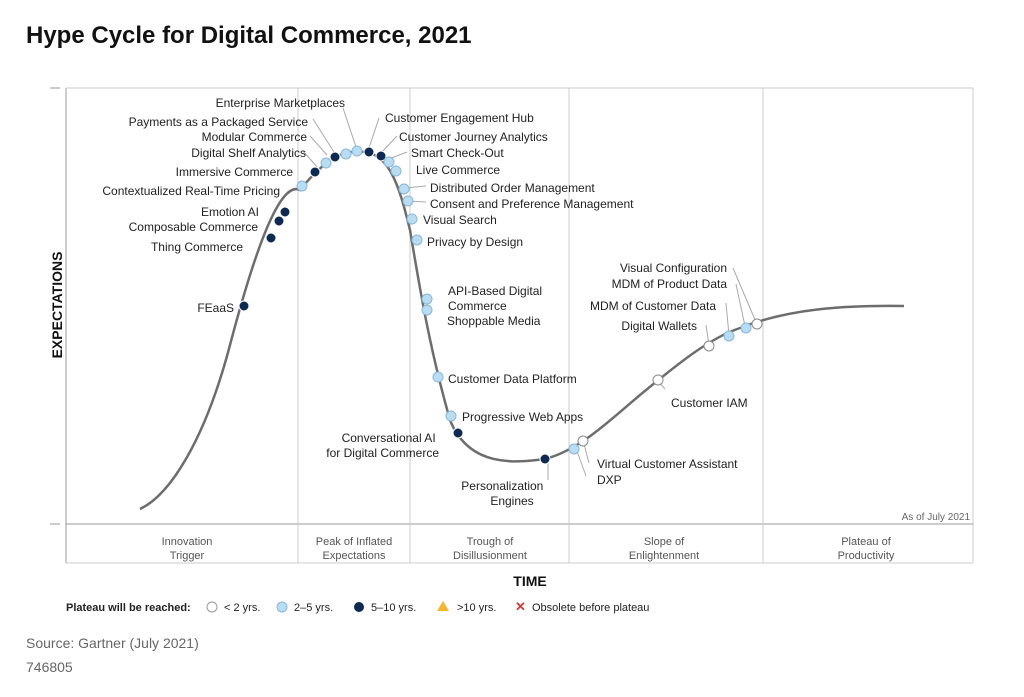 This screenshot has width=1024, height=697. Describe the element at coordinates (709, 403) in the screenshot. I see `tech-label-customer-iam: Customer IAM` at that location.